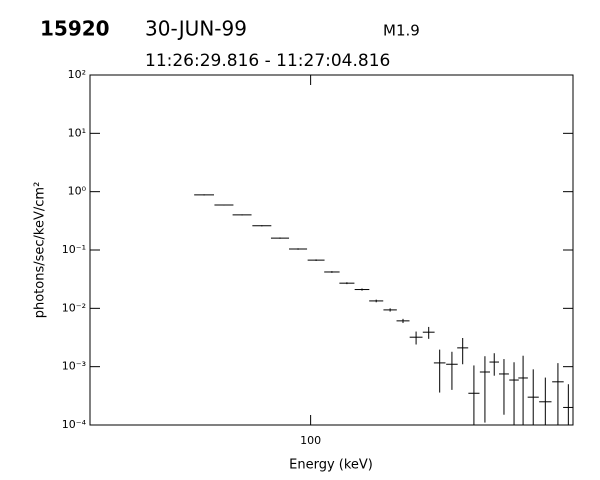 Image resolution: width=600 pixels, height=480 pixels. What do you see at coordinates (74, 424) in the screenshot?
I see `y-tick-label: 10⁻⁴` at bounding box center [74, 424].